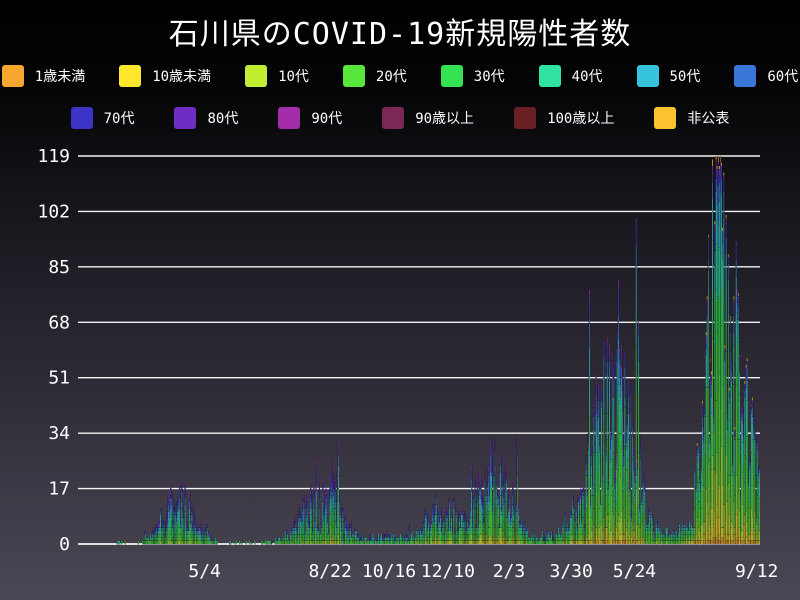  I want to click on x-axis-tick-labels: 5/4 8/22 10/16 12/10 2/3 3/30 5/24 9/12, so click(483, 571).